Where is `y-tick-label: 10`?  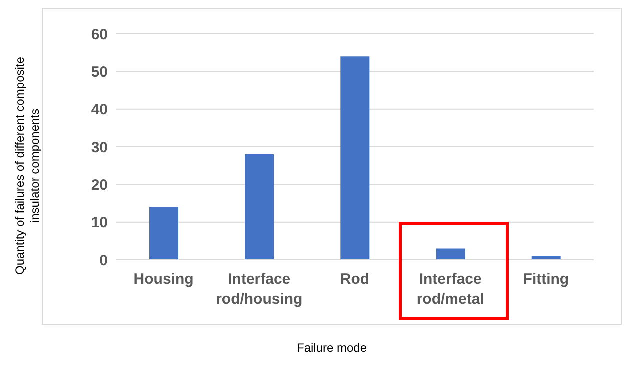 y-tick-label: 10 is located at coordinates (99, 223).